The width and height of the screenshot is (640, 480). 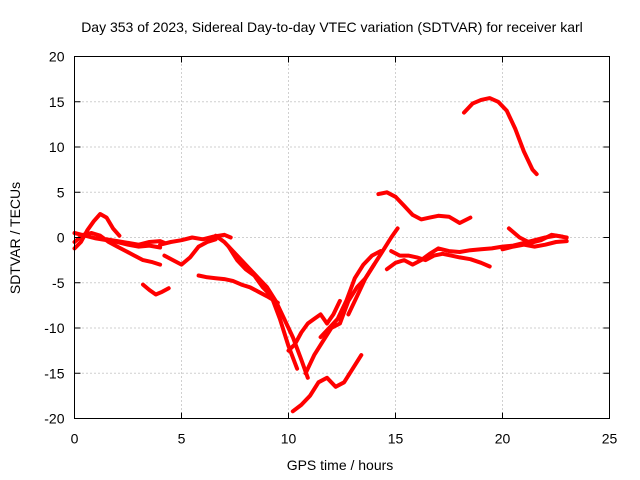 What do you see at coordinates (396, 439) in the screenshot?
I see `x-tick-label: 15` at bounding box center [396, 439].